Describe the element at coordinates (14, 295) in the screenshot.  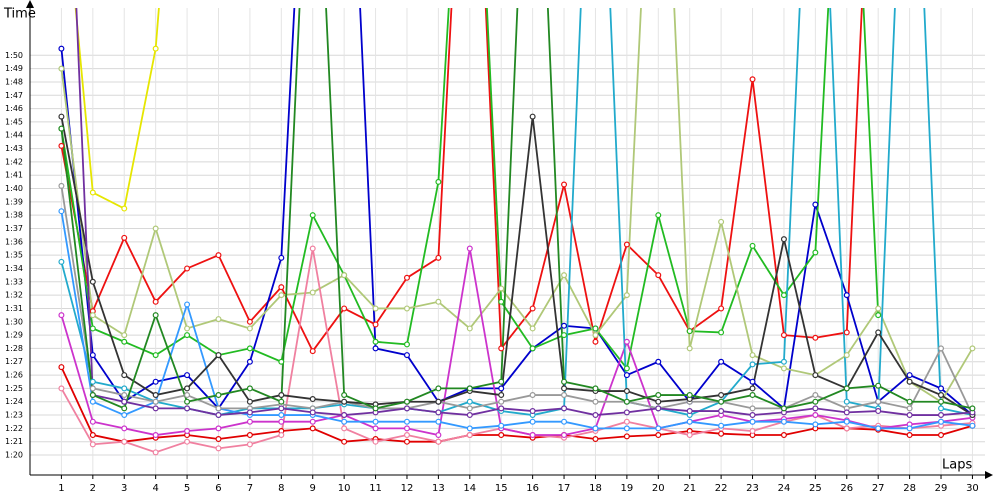
I see `y-tick-label: 1:32` at that location.